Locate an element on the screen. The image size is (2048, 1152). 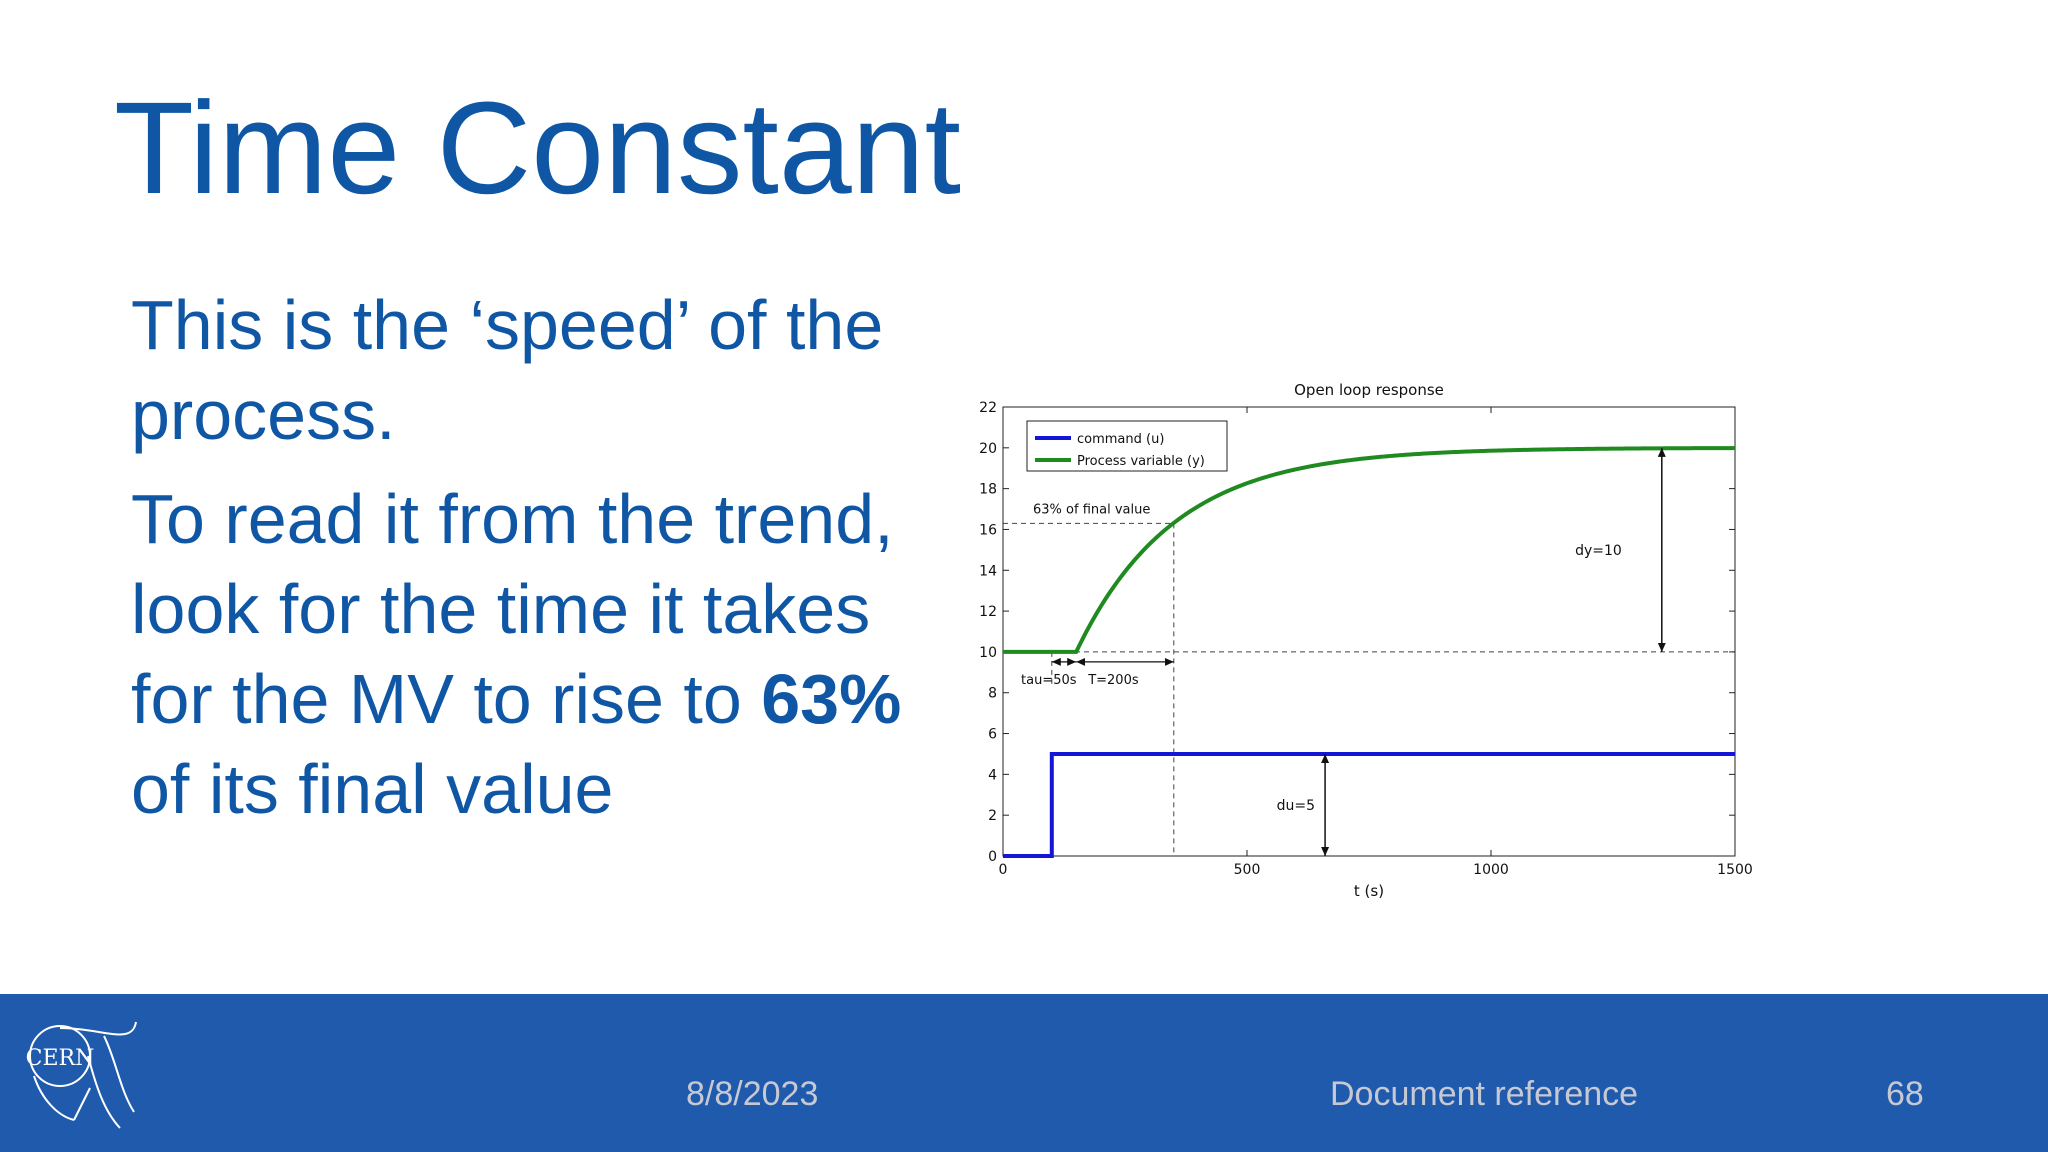
dy-label: dy=10 is located at coordinates (1598, 551).